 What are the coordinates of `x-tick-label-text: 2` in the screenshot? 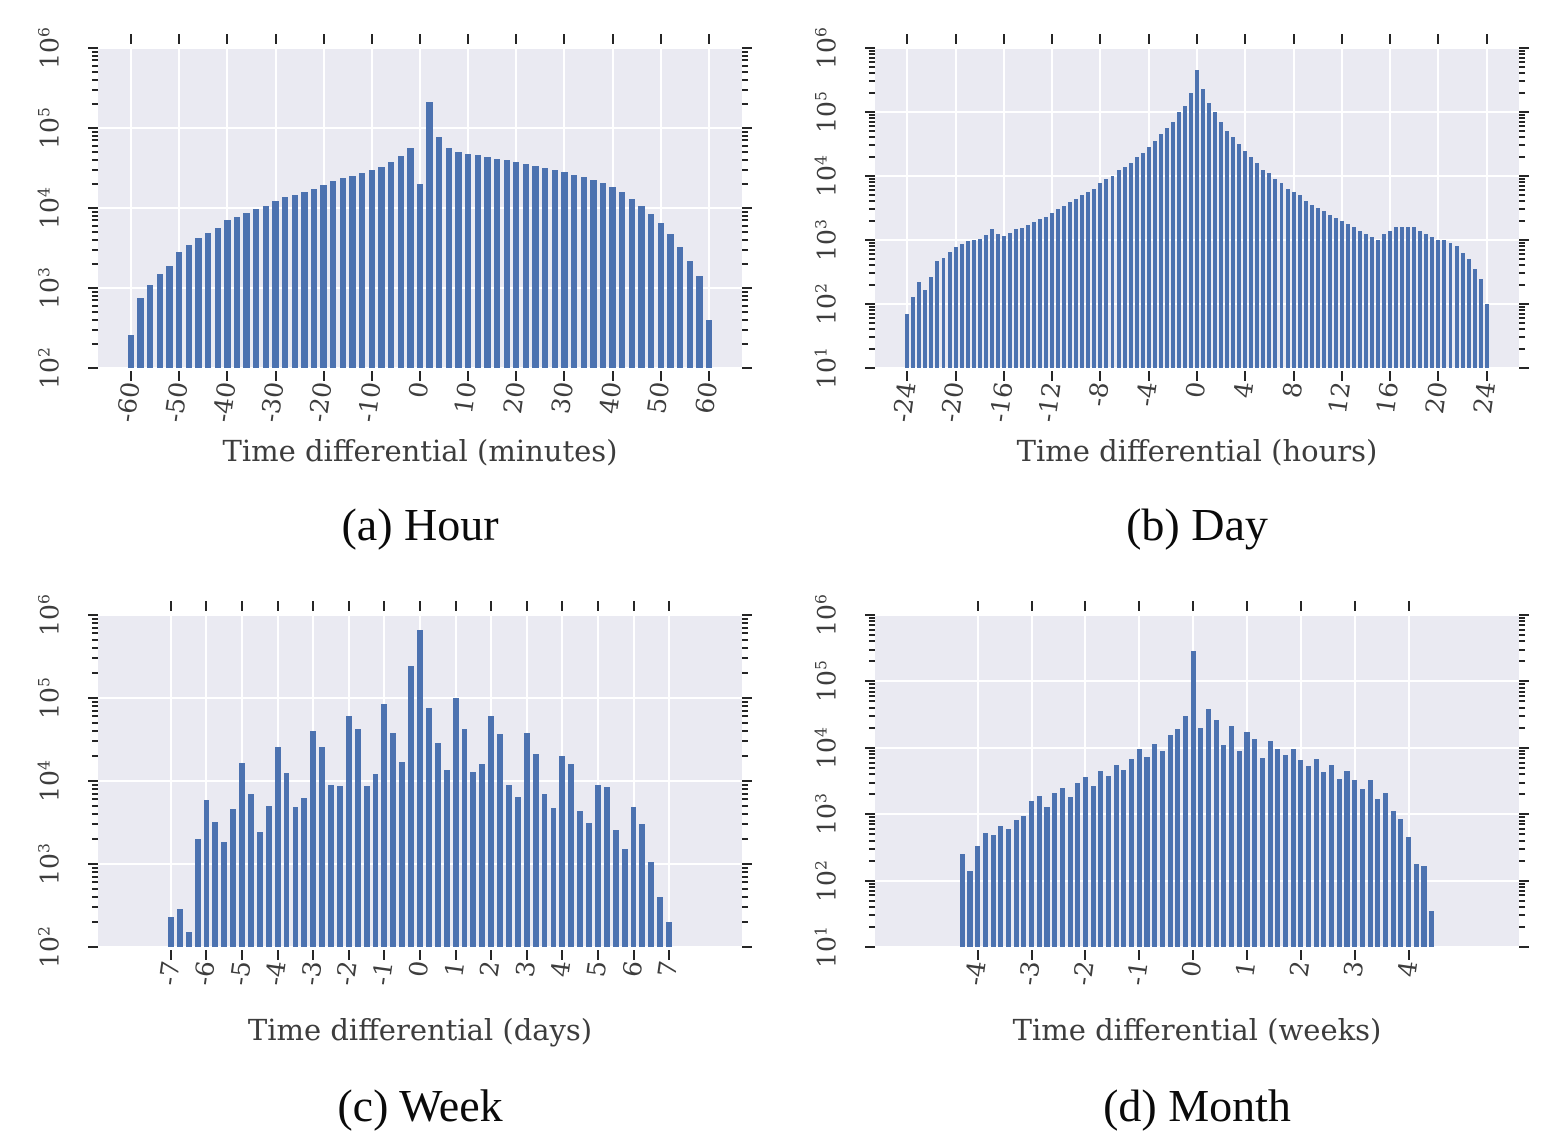 It's located at (490, 968).